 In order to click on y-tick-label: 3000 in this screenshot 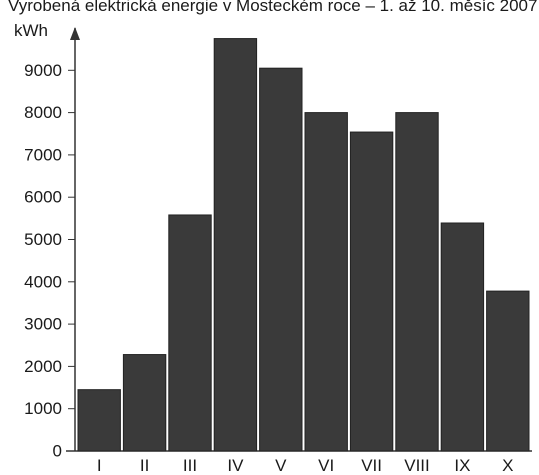, I will do `click(43, 324)`.